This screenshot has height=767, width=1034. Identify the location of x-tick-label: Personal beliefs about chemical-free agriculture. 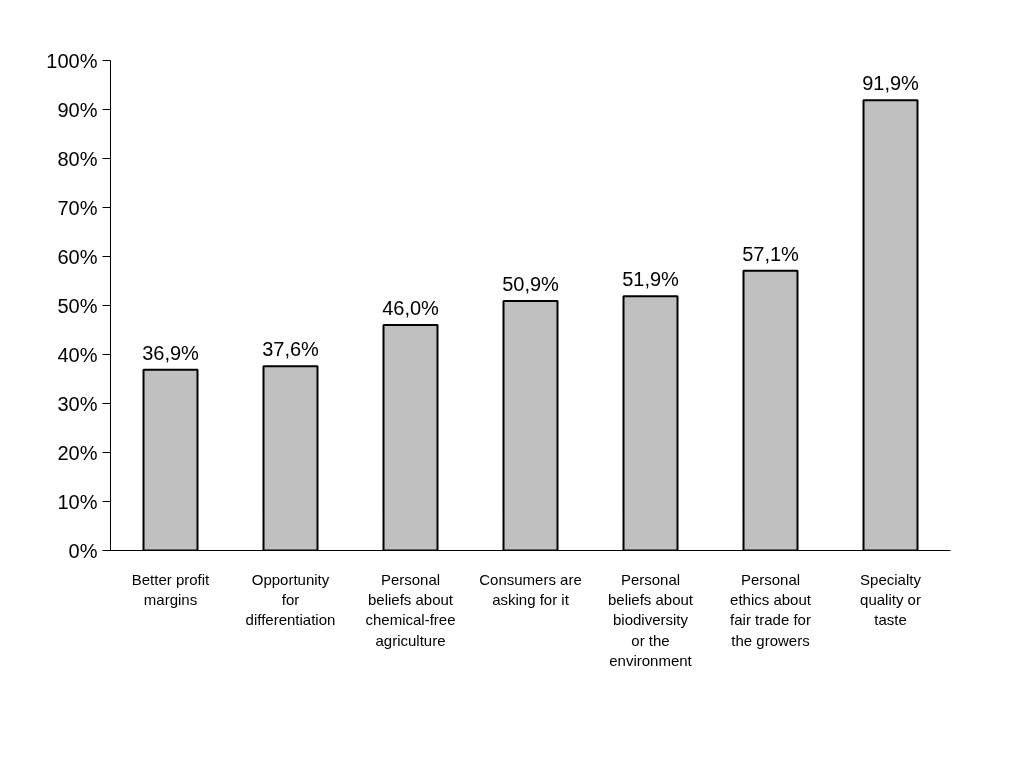
(410, 609).